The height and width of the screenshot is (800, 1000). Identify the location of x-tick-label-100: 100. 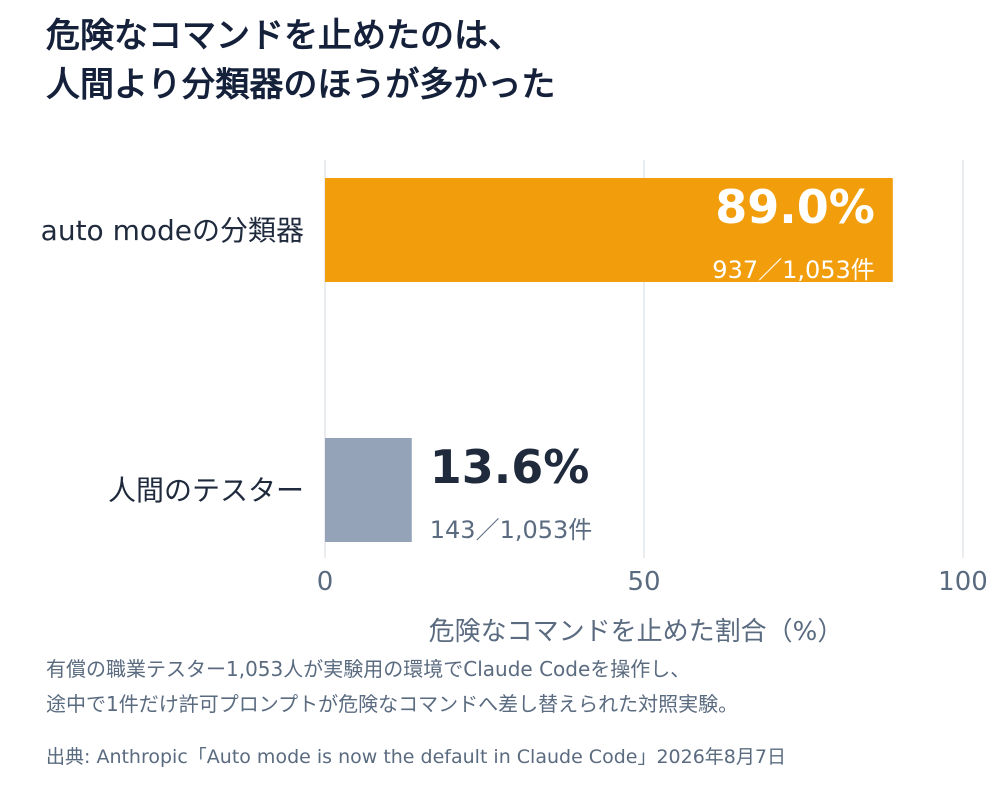
(963, 582).